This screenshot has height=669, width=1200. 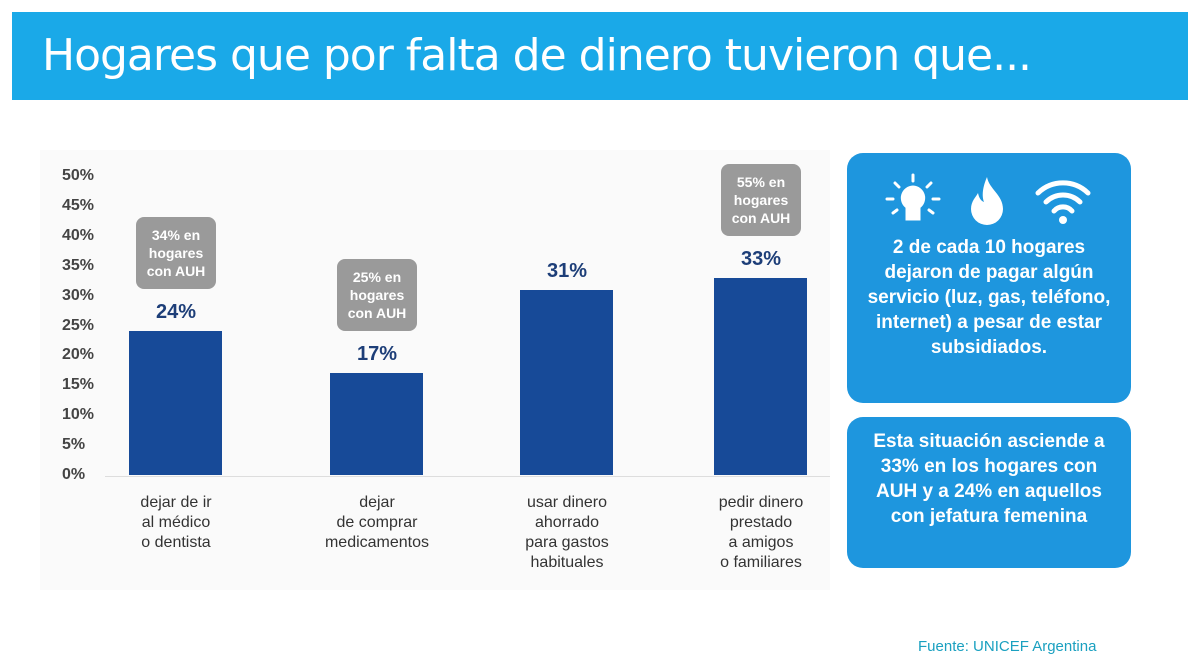 What do you see at coordinates (176, 502) in the screenshot?
I see `category-line: dejar de ir` at bounding box center [176, 502].